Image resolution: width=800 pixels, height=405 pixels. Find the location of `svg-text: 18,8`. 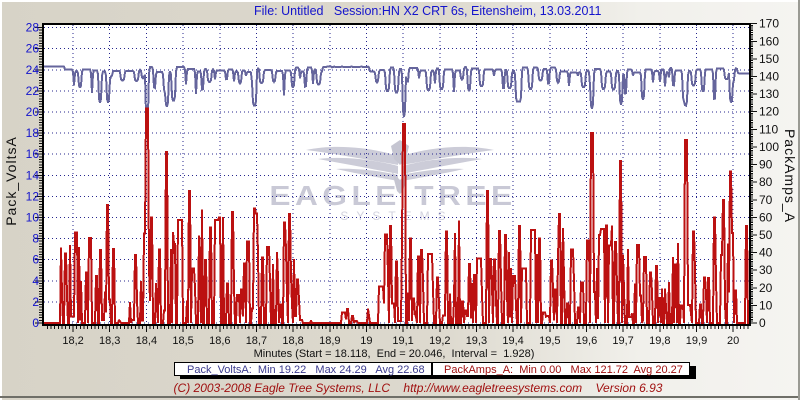

svg-text: 18,8 is located at coordinates (292, 341).